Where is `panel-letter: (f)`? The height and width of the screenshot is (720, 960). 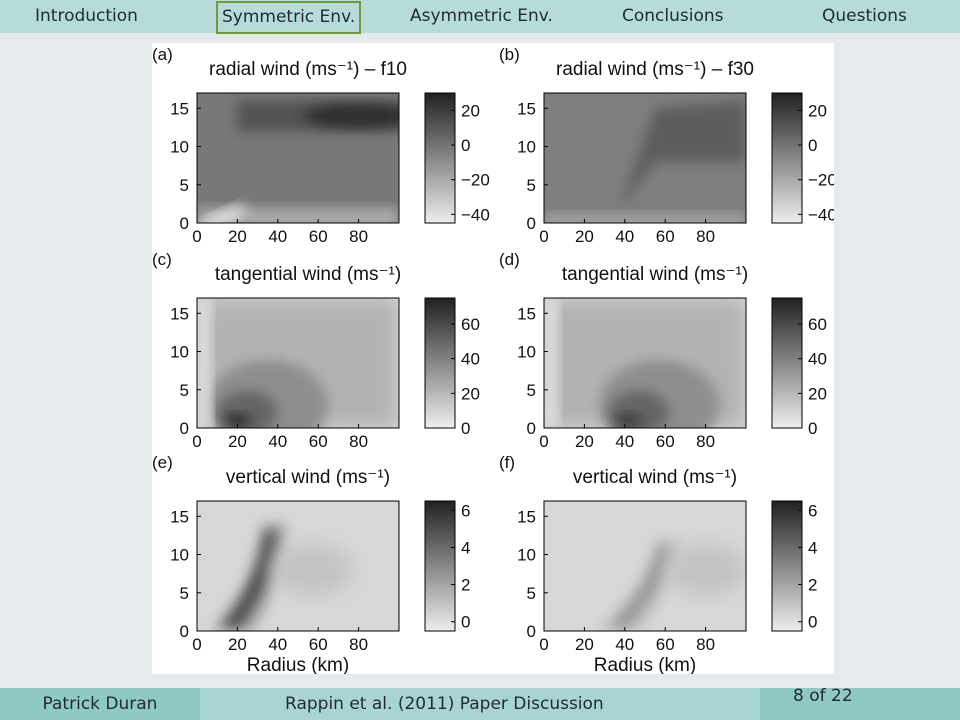 panel-letter: (f) is located at coordinates (507, 462).